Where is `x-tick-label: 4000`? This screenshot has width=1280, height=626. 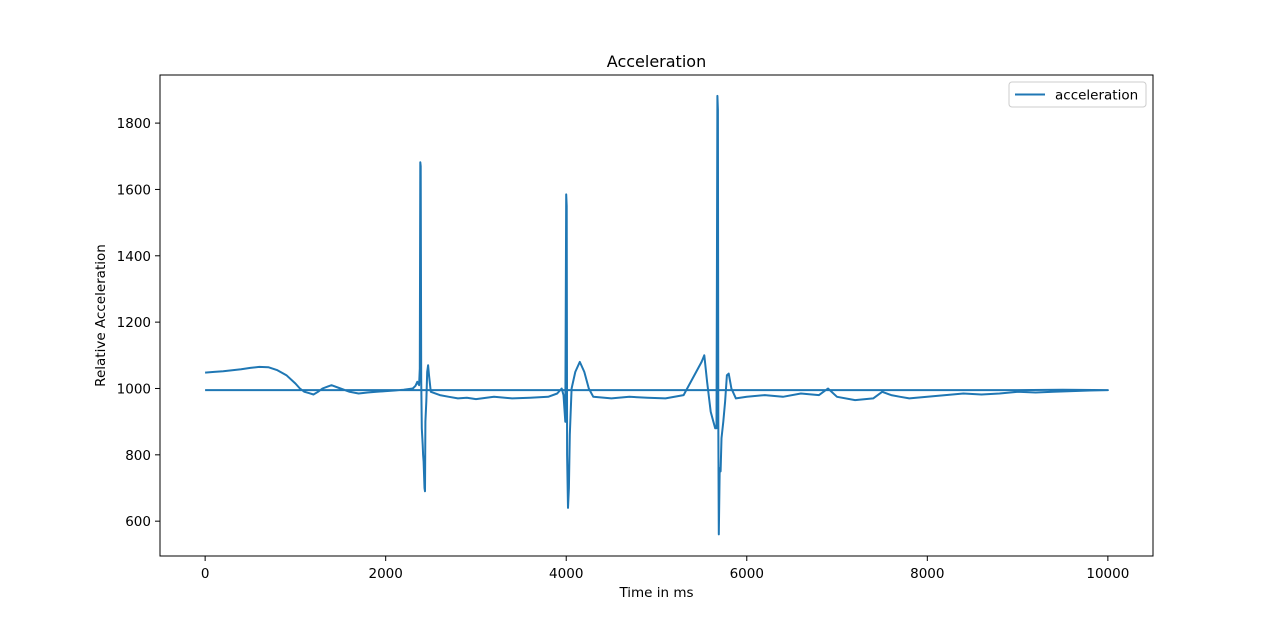
x-tick-label: 4000 is located at coordinates (566, 574).